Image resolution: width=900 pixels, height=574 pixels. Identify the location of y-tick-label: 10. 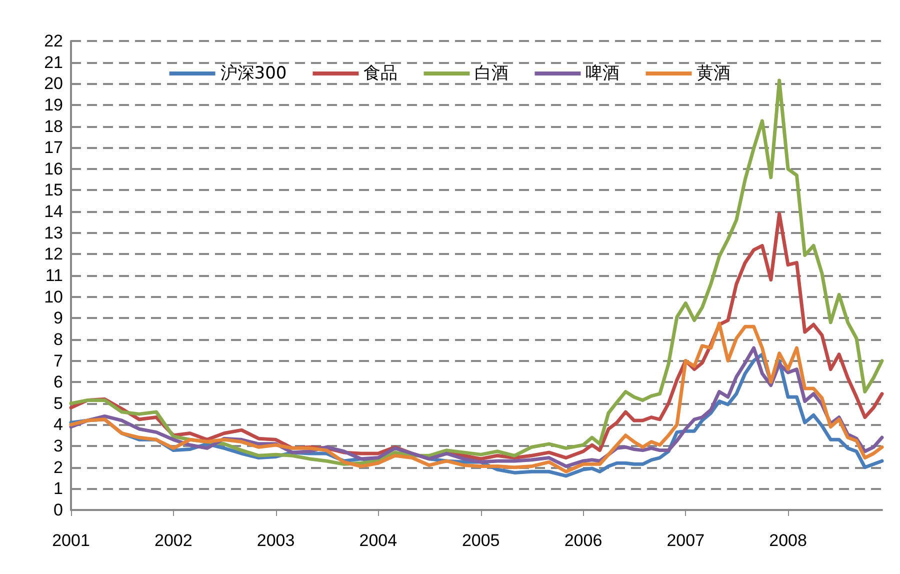
(53, 296).